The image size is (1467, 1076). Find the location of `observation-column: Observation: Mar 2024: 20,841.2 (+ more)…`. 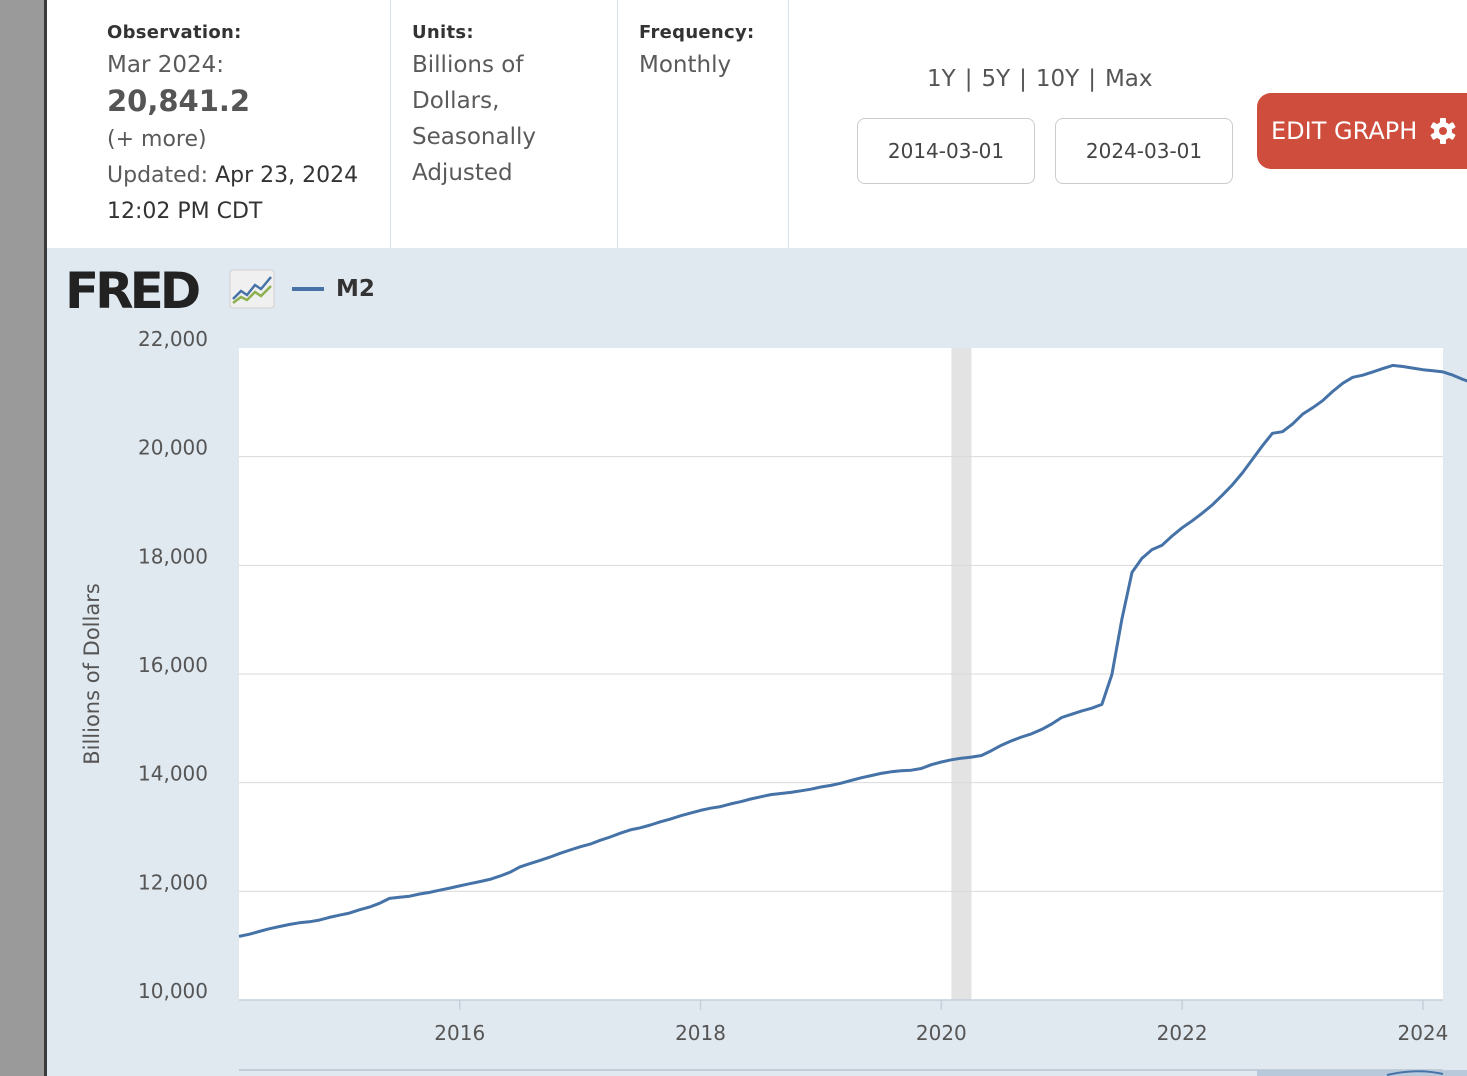

observation-column: Observation: Mar 2024: 20,841.2 (+ more)… is located at coordinates (247, 124).